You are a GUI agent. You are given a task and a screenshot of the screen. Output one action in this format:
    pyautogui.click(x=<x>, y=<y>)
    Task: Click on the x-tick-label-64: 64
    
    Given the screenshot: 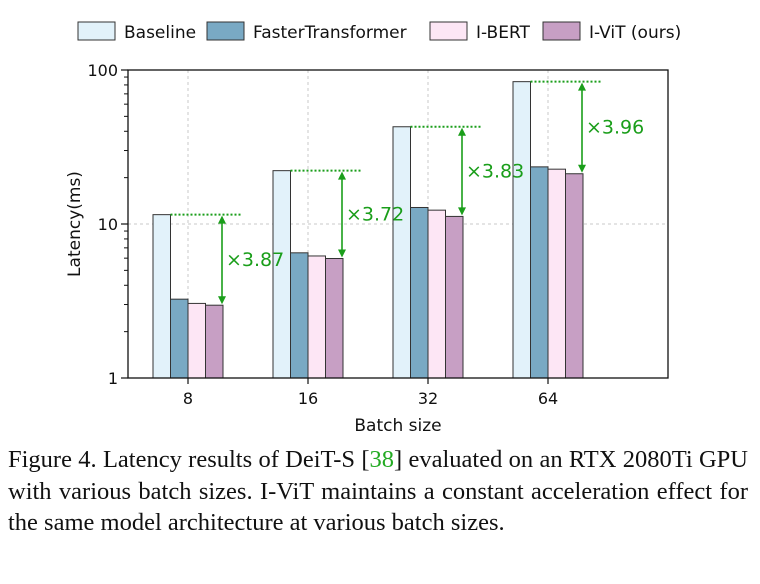 What is the action you would take?
    pyautogui.click(x=548, y=398)
    